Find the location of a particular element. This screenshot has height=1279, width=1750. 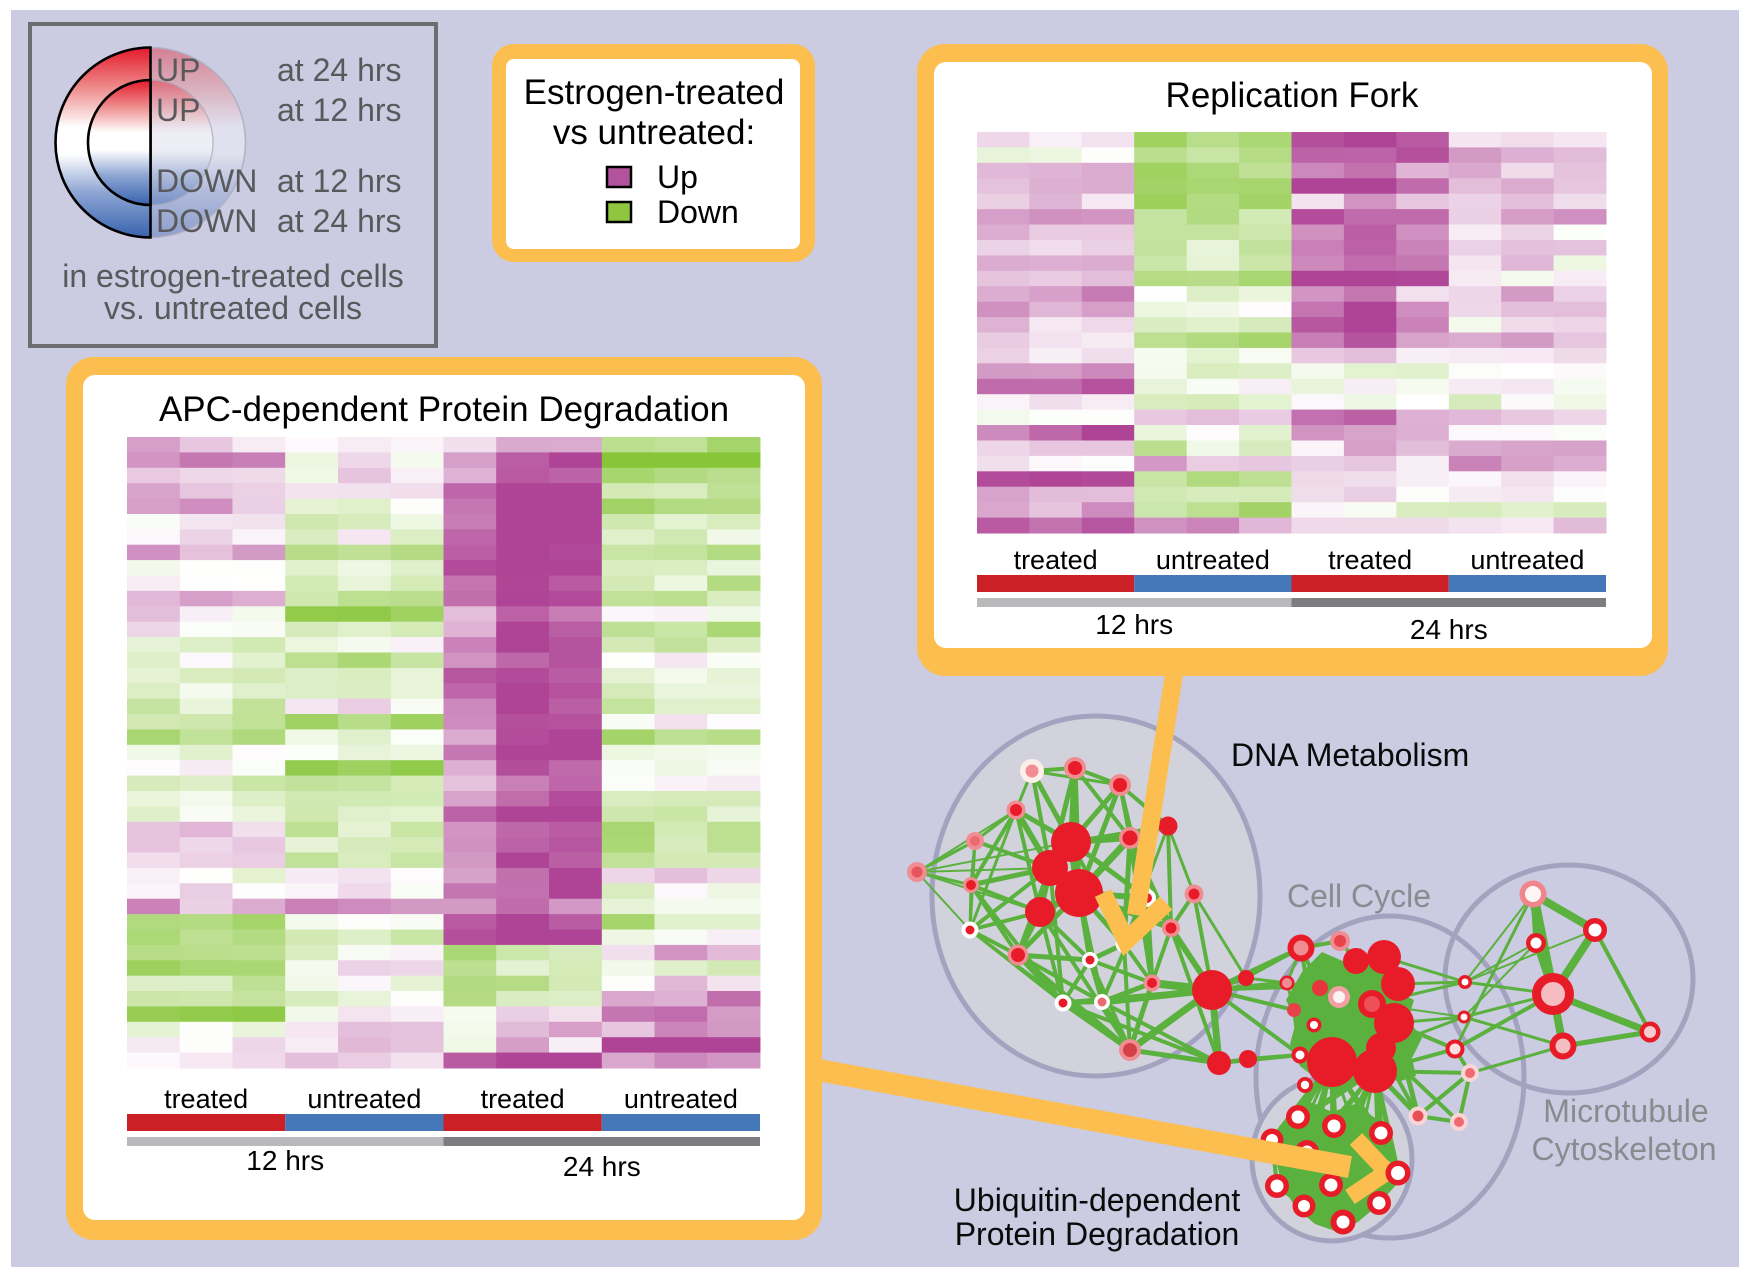

svg-text: DNA Metabolism is located at coordinates (1350, 755).